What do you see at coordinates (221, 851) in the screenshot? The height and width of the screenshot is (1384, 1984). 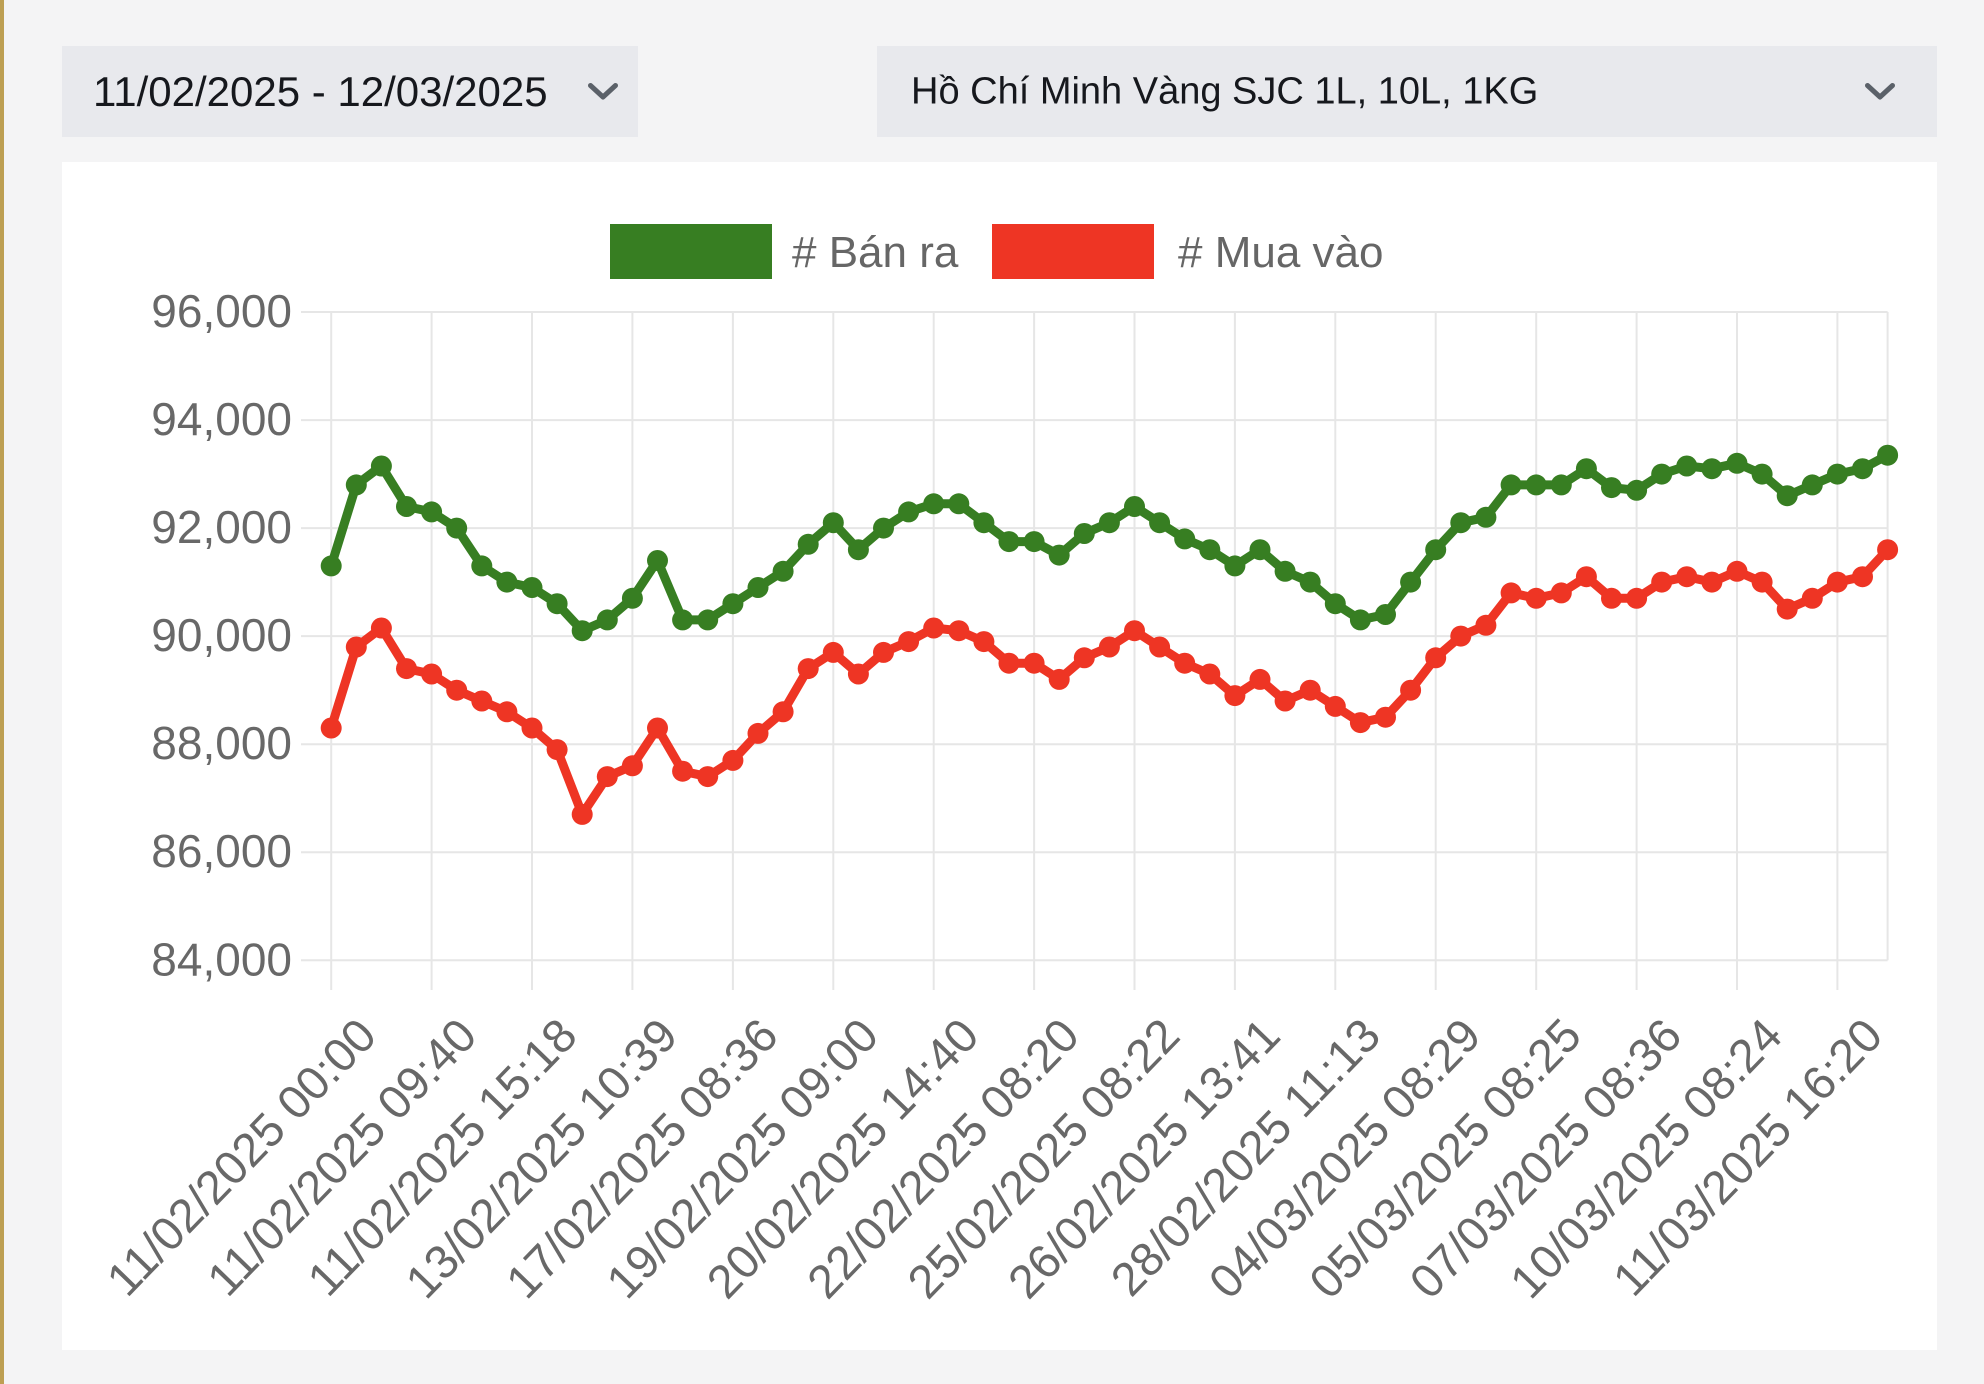 I see `svg-text: 86,000` at bounding box center [221, 851].